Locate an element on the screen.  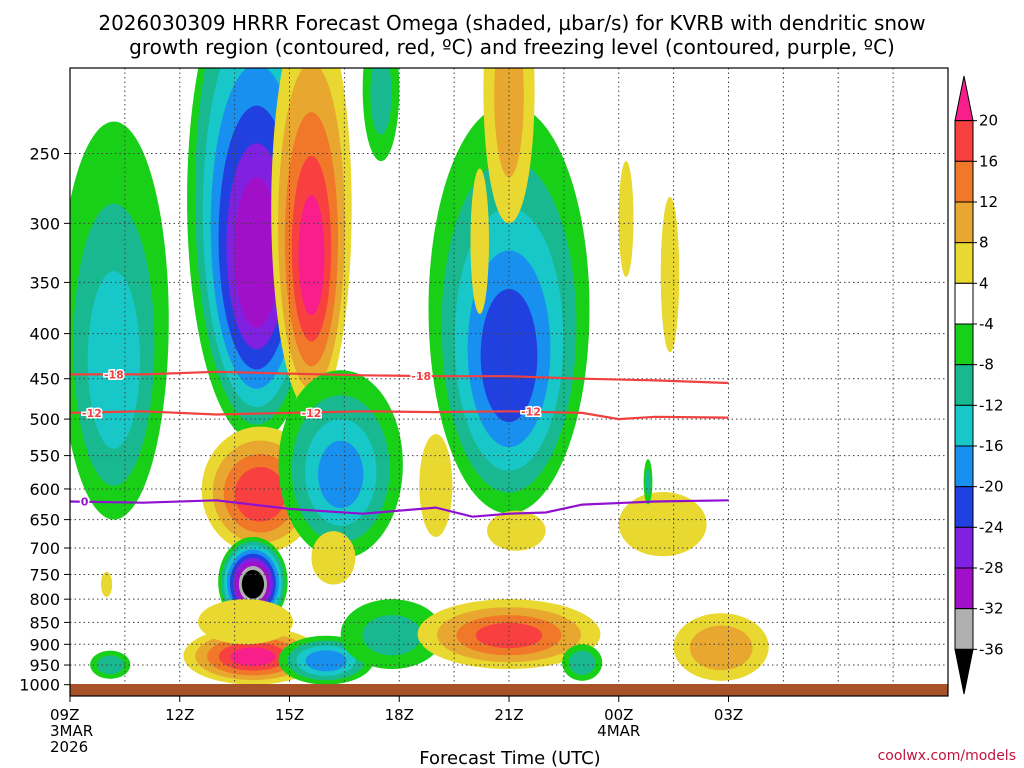
y-tick-label: 700 is located at coordinates (44, 548).